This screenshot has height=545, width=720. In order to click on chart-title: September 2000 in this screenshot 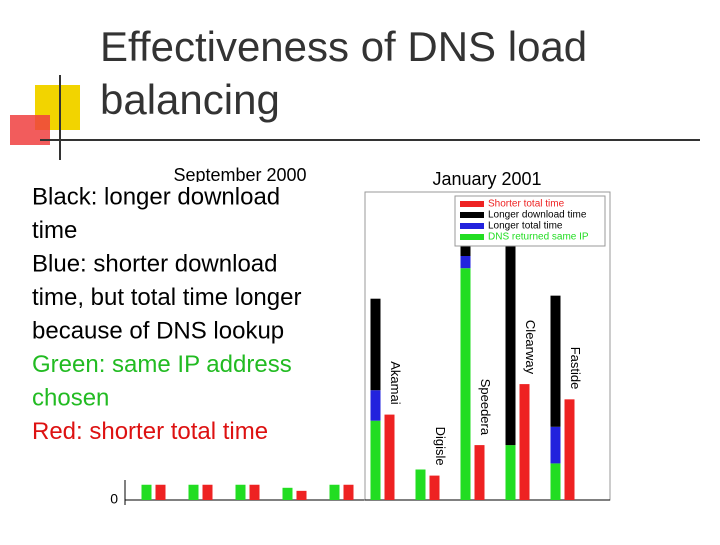, I will do `click(239, 175)`.